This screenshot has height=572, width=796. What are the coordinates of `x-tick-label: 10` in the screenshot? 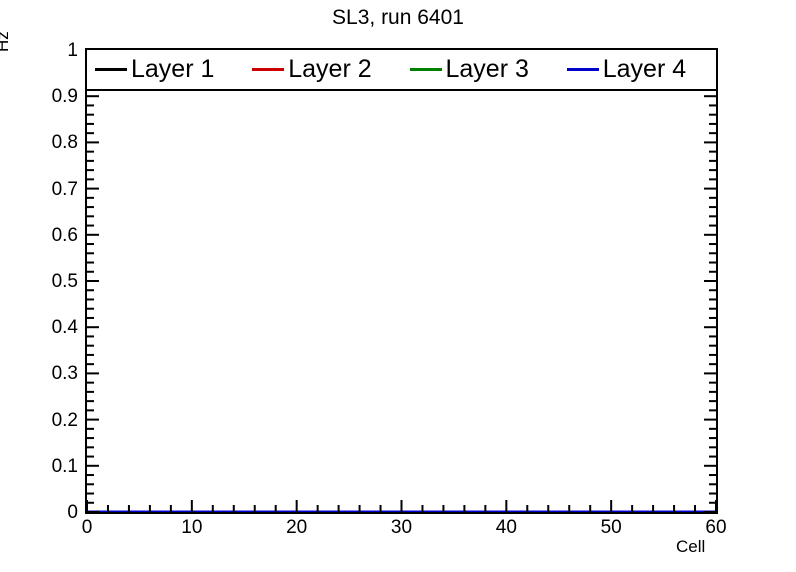 It's located at (192, 527).